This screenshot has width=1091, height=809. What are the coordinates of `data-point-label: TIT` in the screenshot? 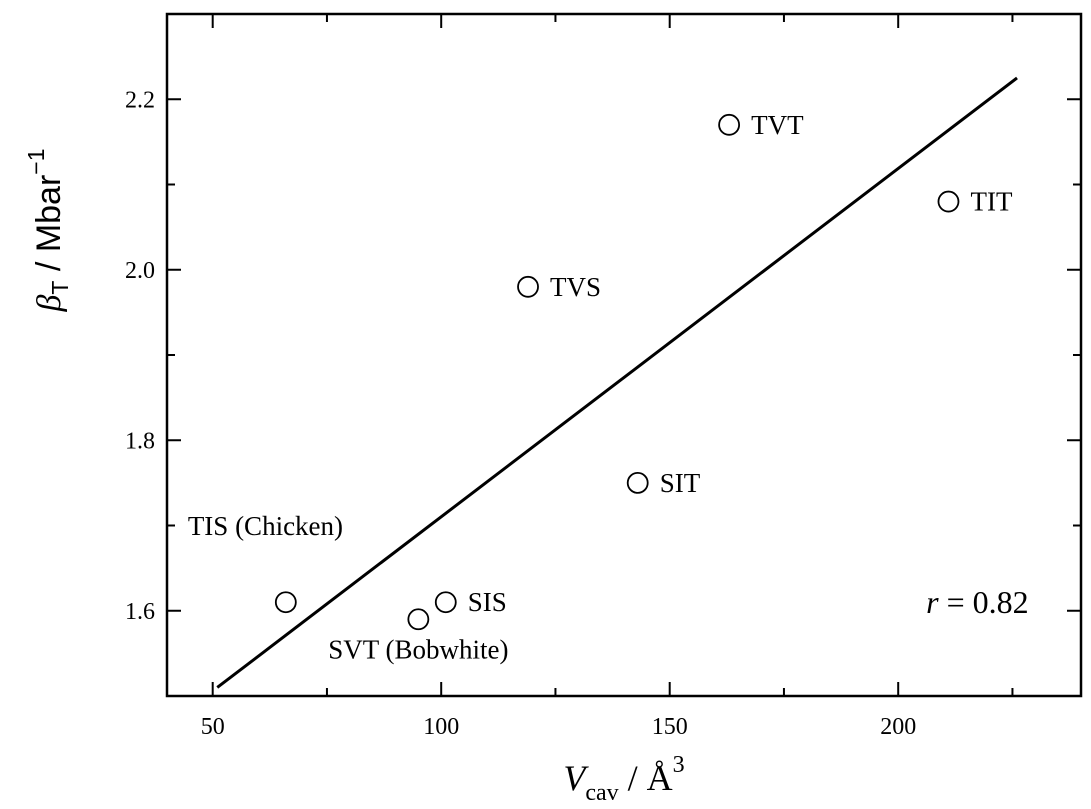 It's located at (991, 202).